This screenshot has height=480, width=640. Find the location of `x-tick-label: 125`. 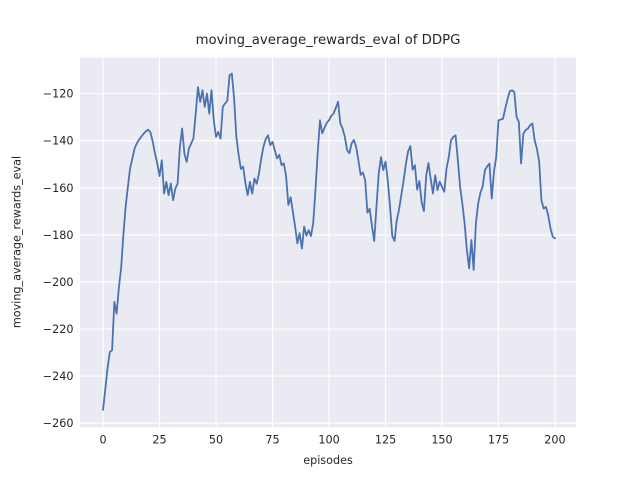

x-tick-label: 125 is located at coordinates (385, 440).